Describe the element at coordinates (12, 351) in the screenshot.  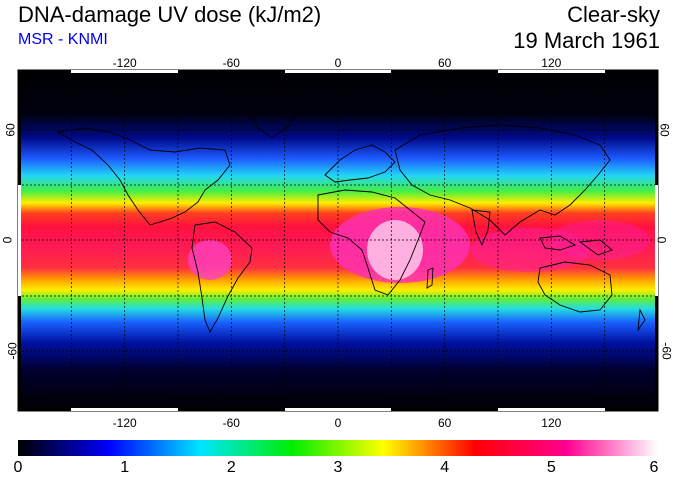
I see `lat-tick-left: -60` at that location.